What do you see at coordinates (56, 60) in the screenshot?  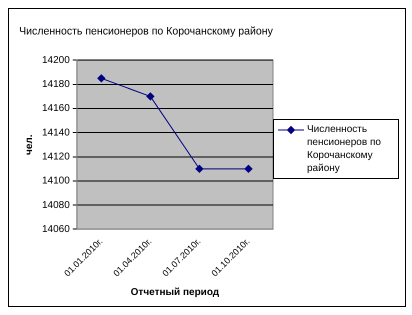 I see `y-tick-label: 14200` at bounding box center [56, 60].